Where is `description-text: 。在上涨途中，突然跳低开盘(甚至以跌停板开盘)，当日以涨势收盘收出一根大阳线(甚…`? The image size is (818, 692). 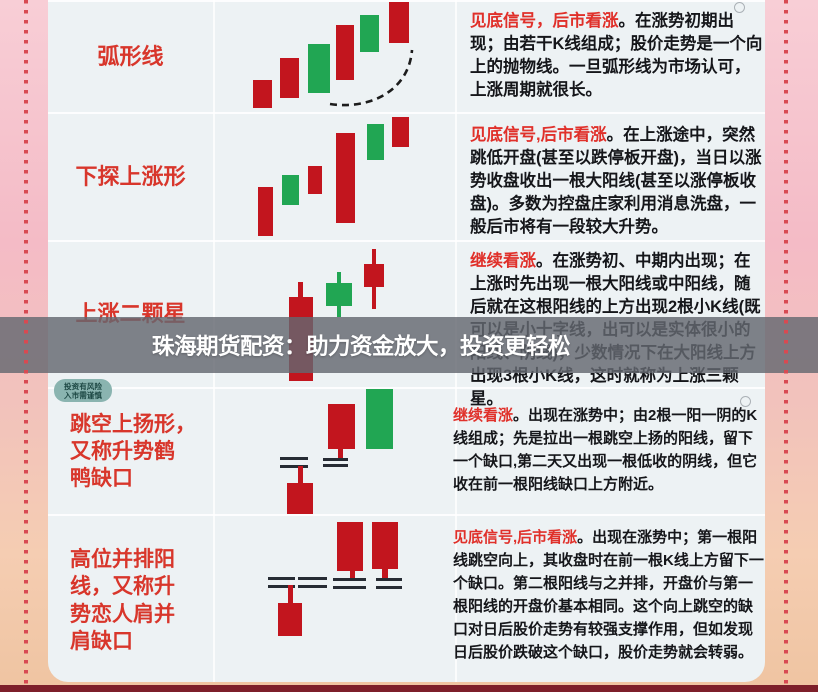
description-text: 。在上涨途中，突然跳低开盘(甚至以跌停板开盘)，当日以涨势收盘收出一根大阳线(甚… is located at coordinates (616, 181).